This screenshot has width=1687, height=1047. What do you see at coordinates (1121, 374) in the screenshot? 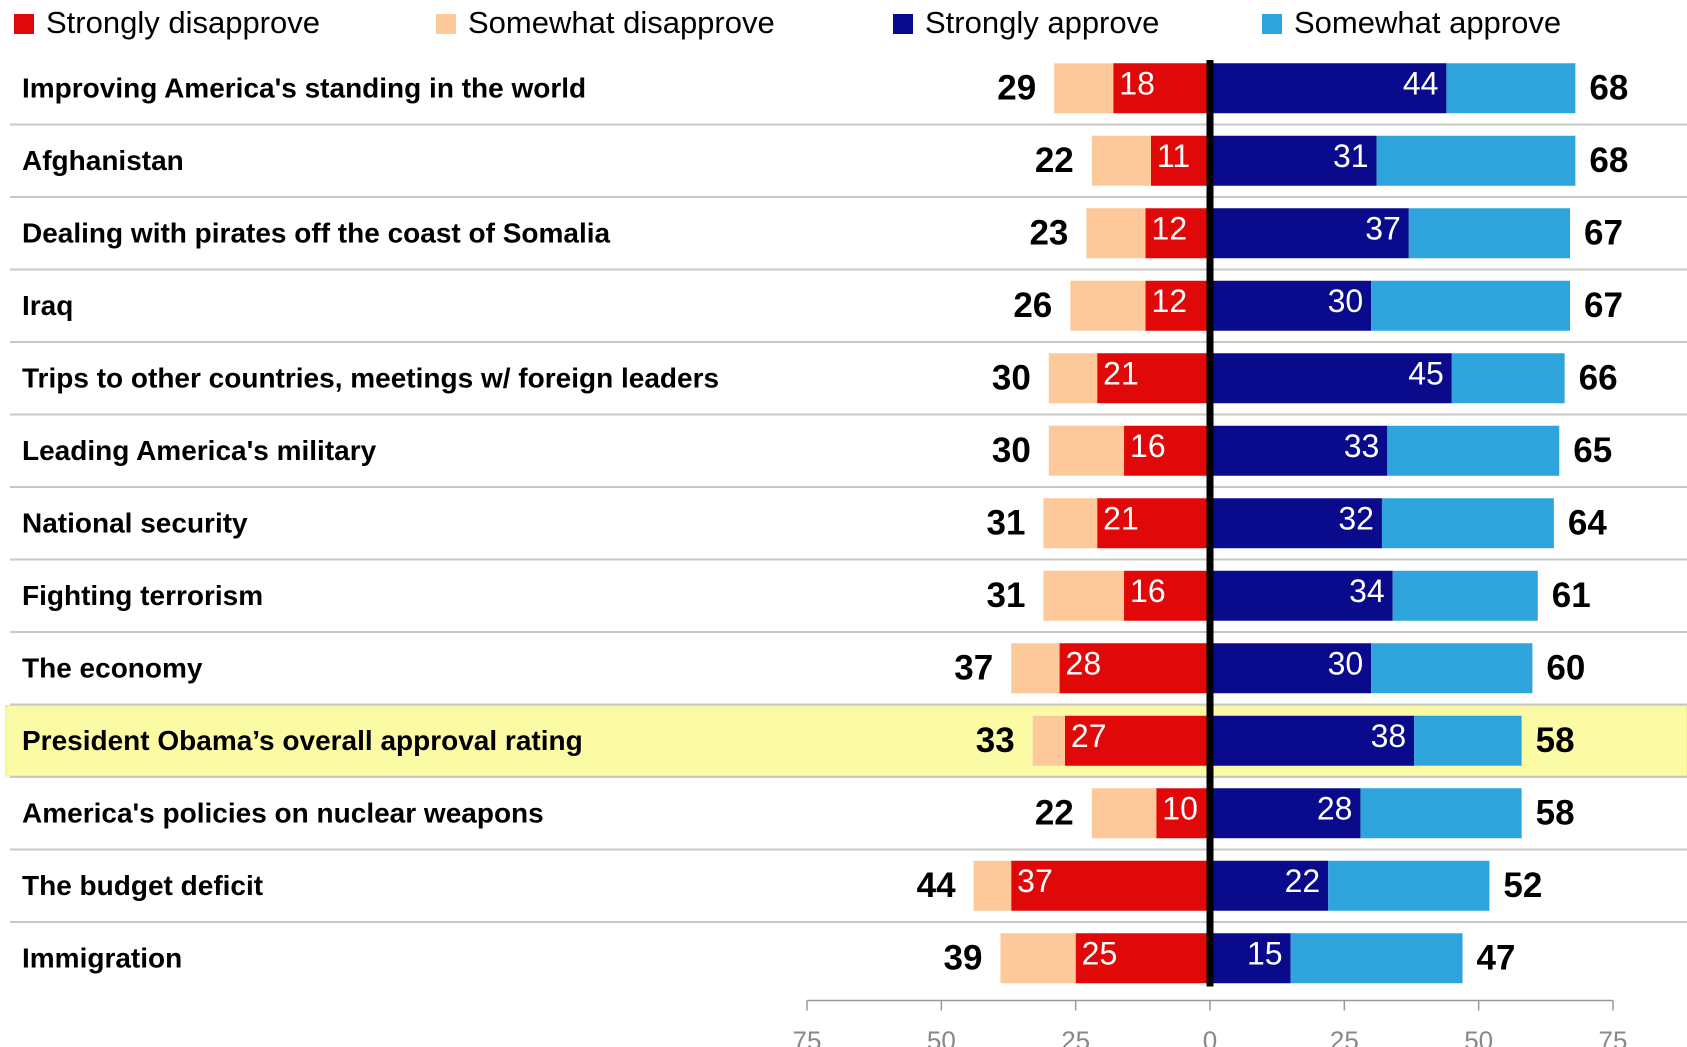
I see `data-label: 21` at bounding box center [1121, 374].